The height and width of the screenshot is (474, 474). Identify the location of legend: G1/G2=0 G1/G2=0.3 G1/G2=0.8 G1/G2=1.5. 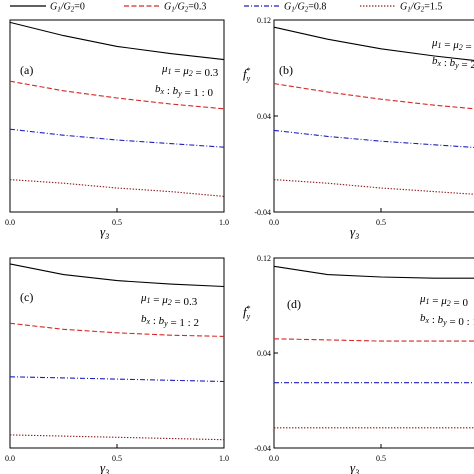
(226, 8).